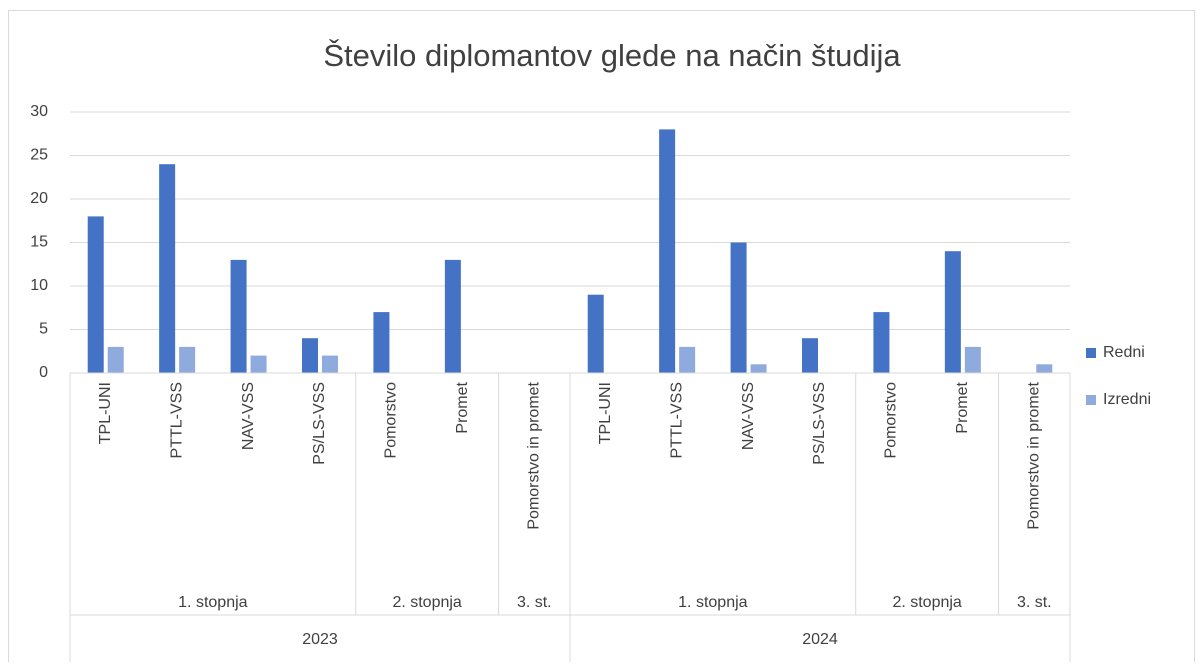 The image size is (1203, 667). What do you see at coordinates (39, 285) in the screenshot?
I see `y-tick-label: 10` at bounding box center [39, 285].